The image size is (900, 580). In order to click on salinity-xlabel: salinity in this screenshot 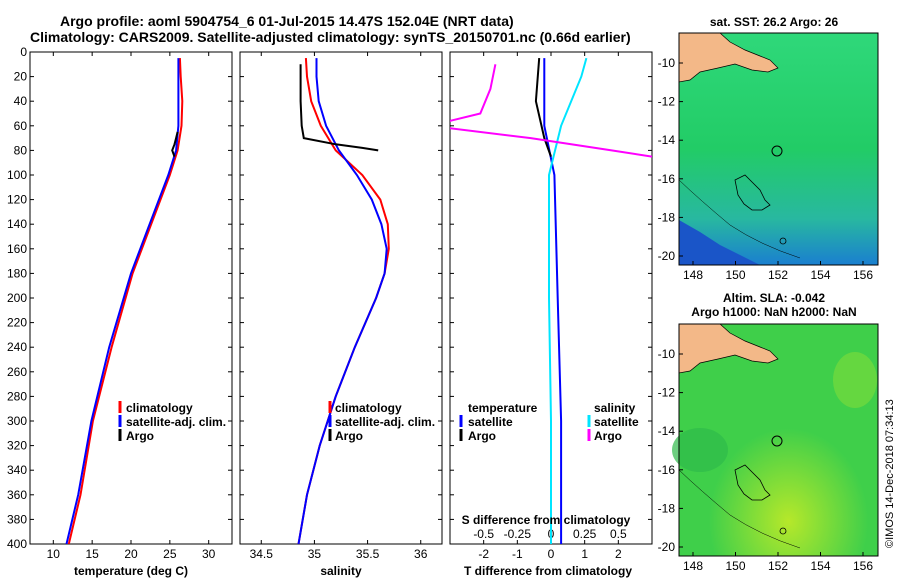, I will do `click(341, 571)`.